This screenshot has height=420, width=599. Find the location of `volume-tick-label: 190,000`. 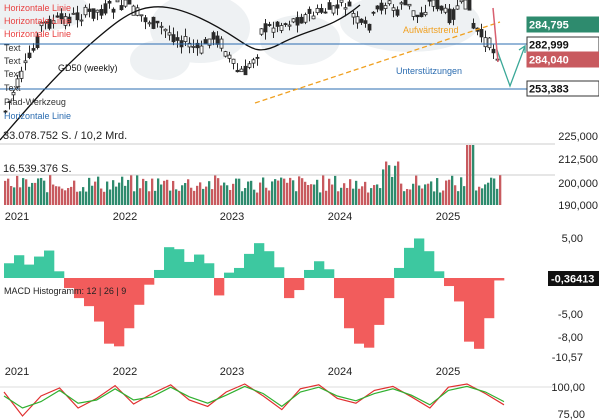

volume-tick-label: 190,000 is located at coordinates (578, 206).